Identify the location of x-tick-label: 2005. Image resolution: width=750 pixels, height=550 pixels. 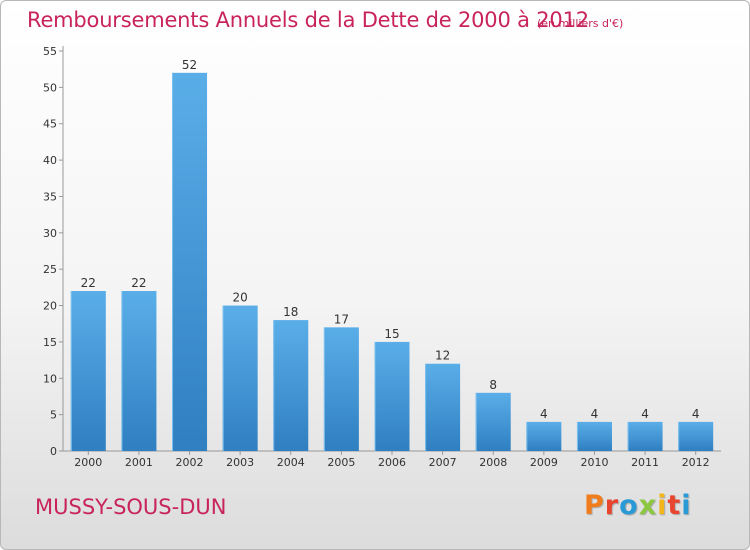
(341, 462).